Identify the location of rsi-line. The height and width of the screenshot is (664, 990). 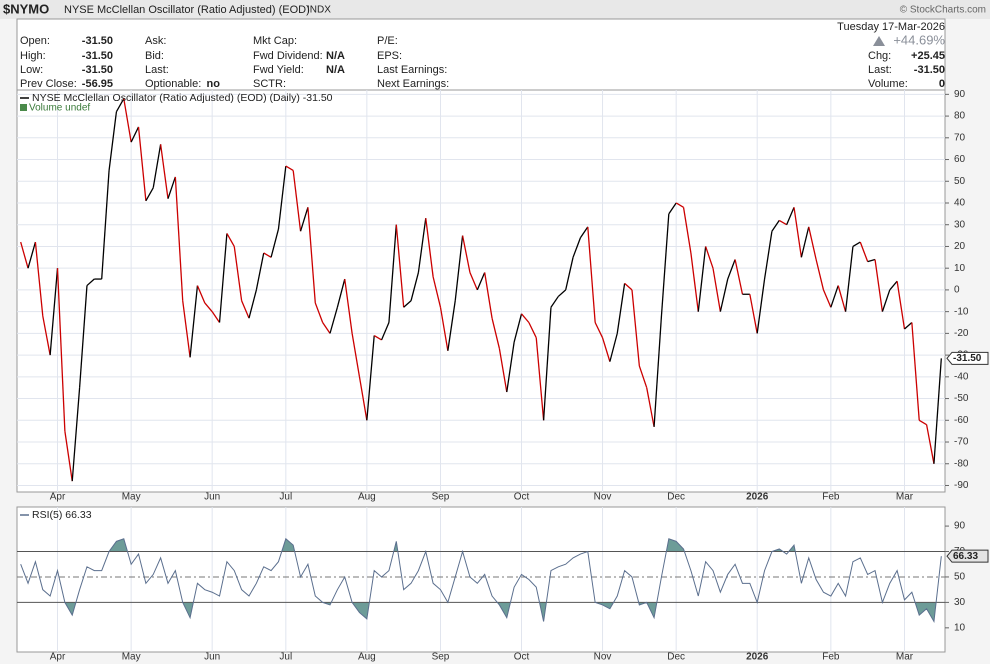
(481, 580).